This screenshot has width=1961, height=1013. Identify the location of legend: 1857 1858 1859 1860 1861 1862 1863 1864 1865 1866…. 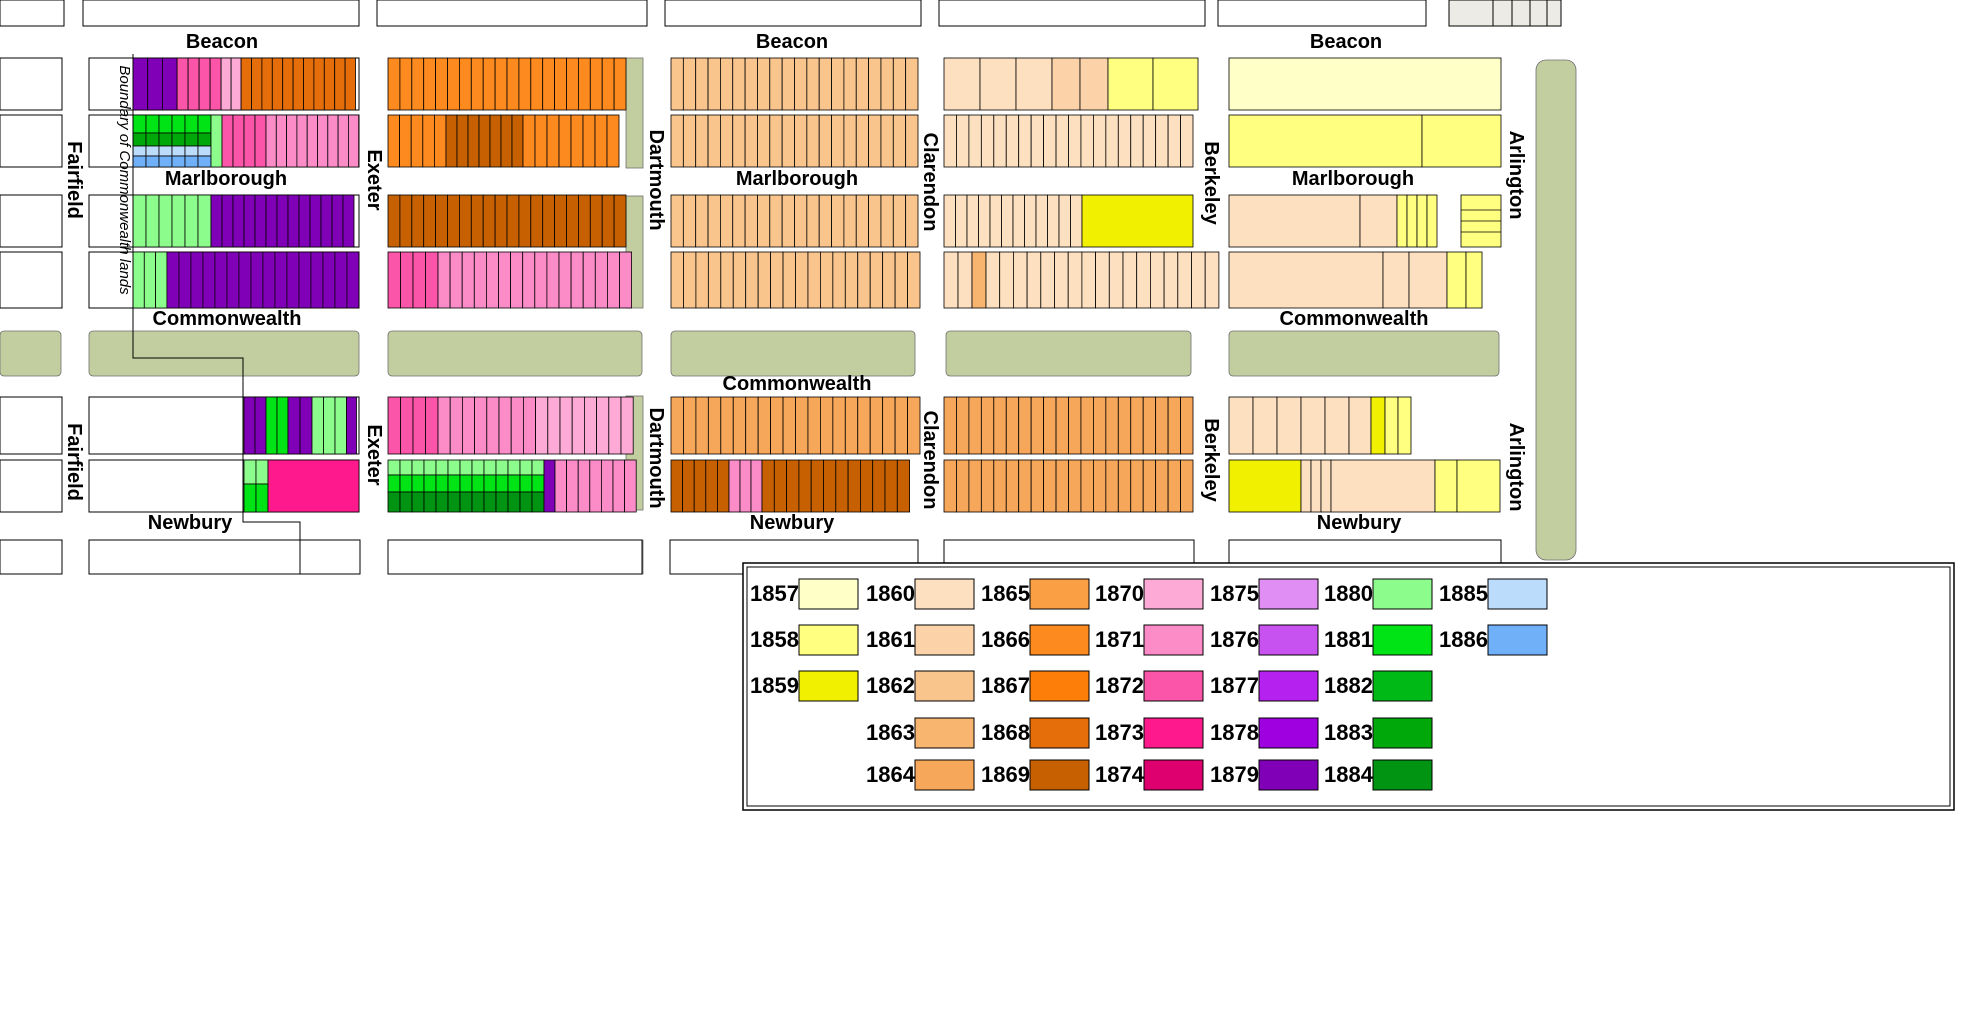
(1149, 684).